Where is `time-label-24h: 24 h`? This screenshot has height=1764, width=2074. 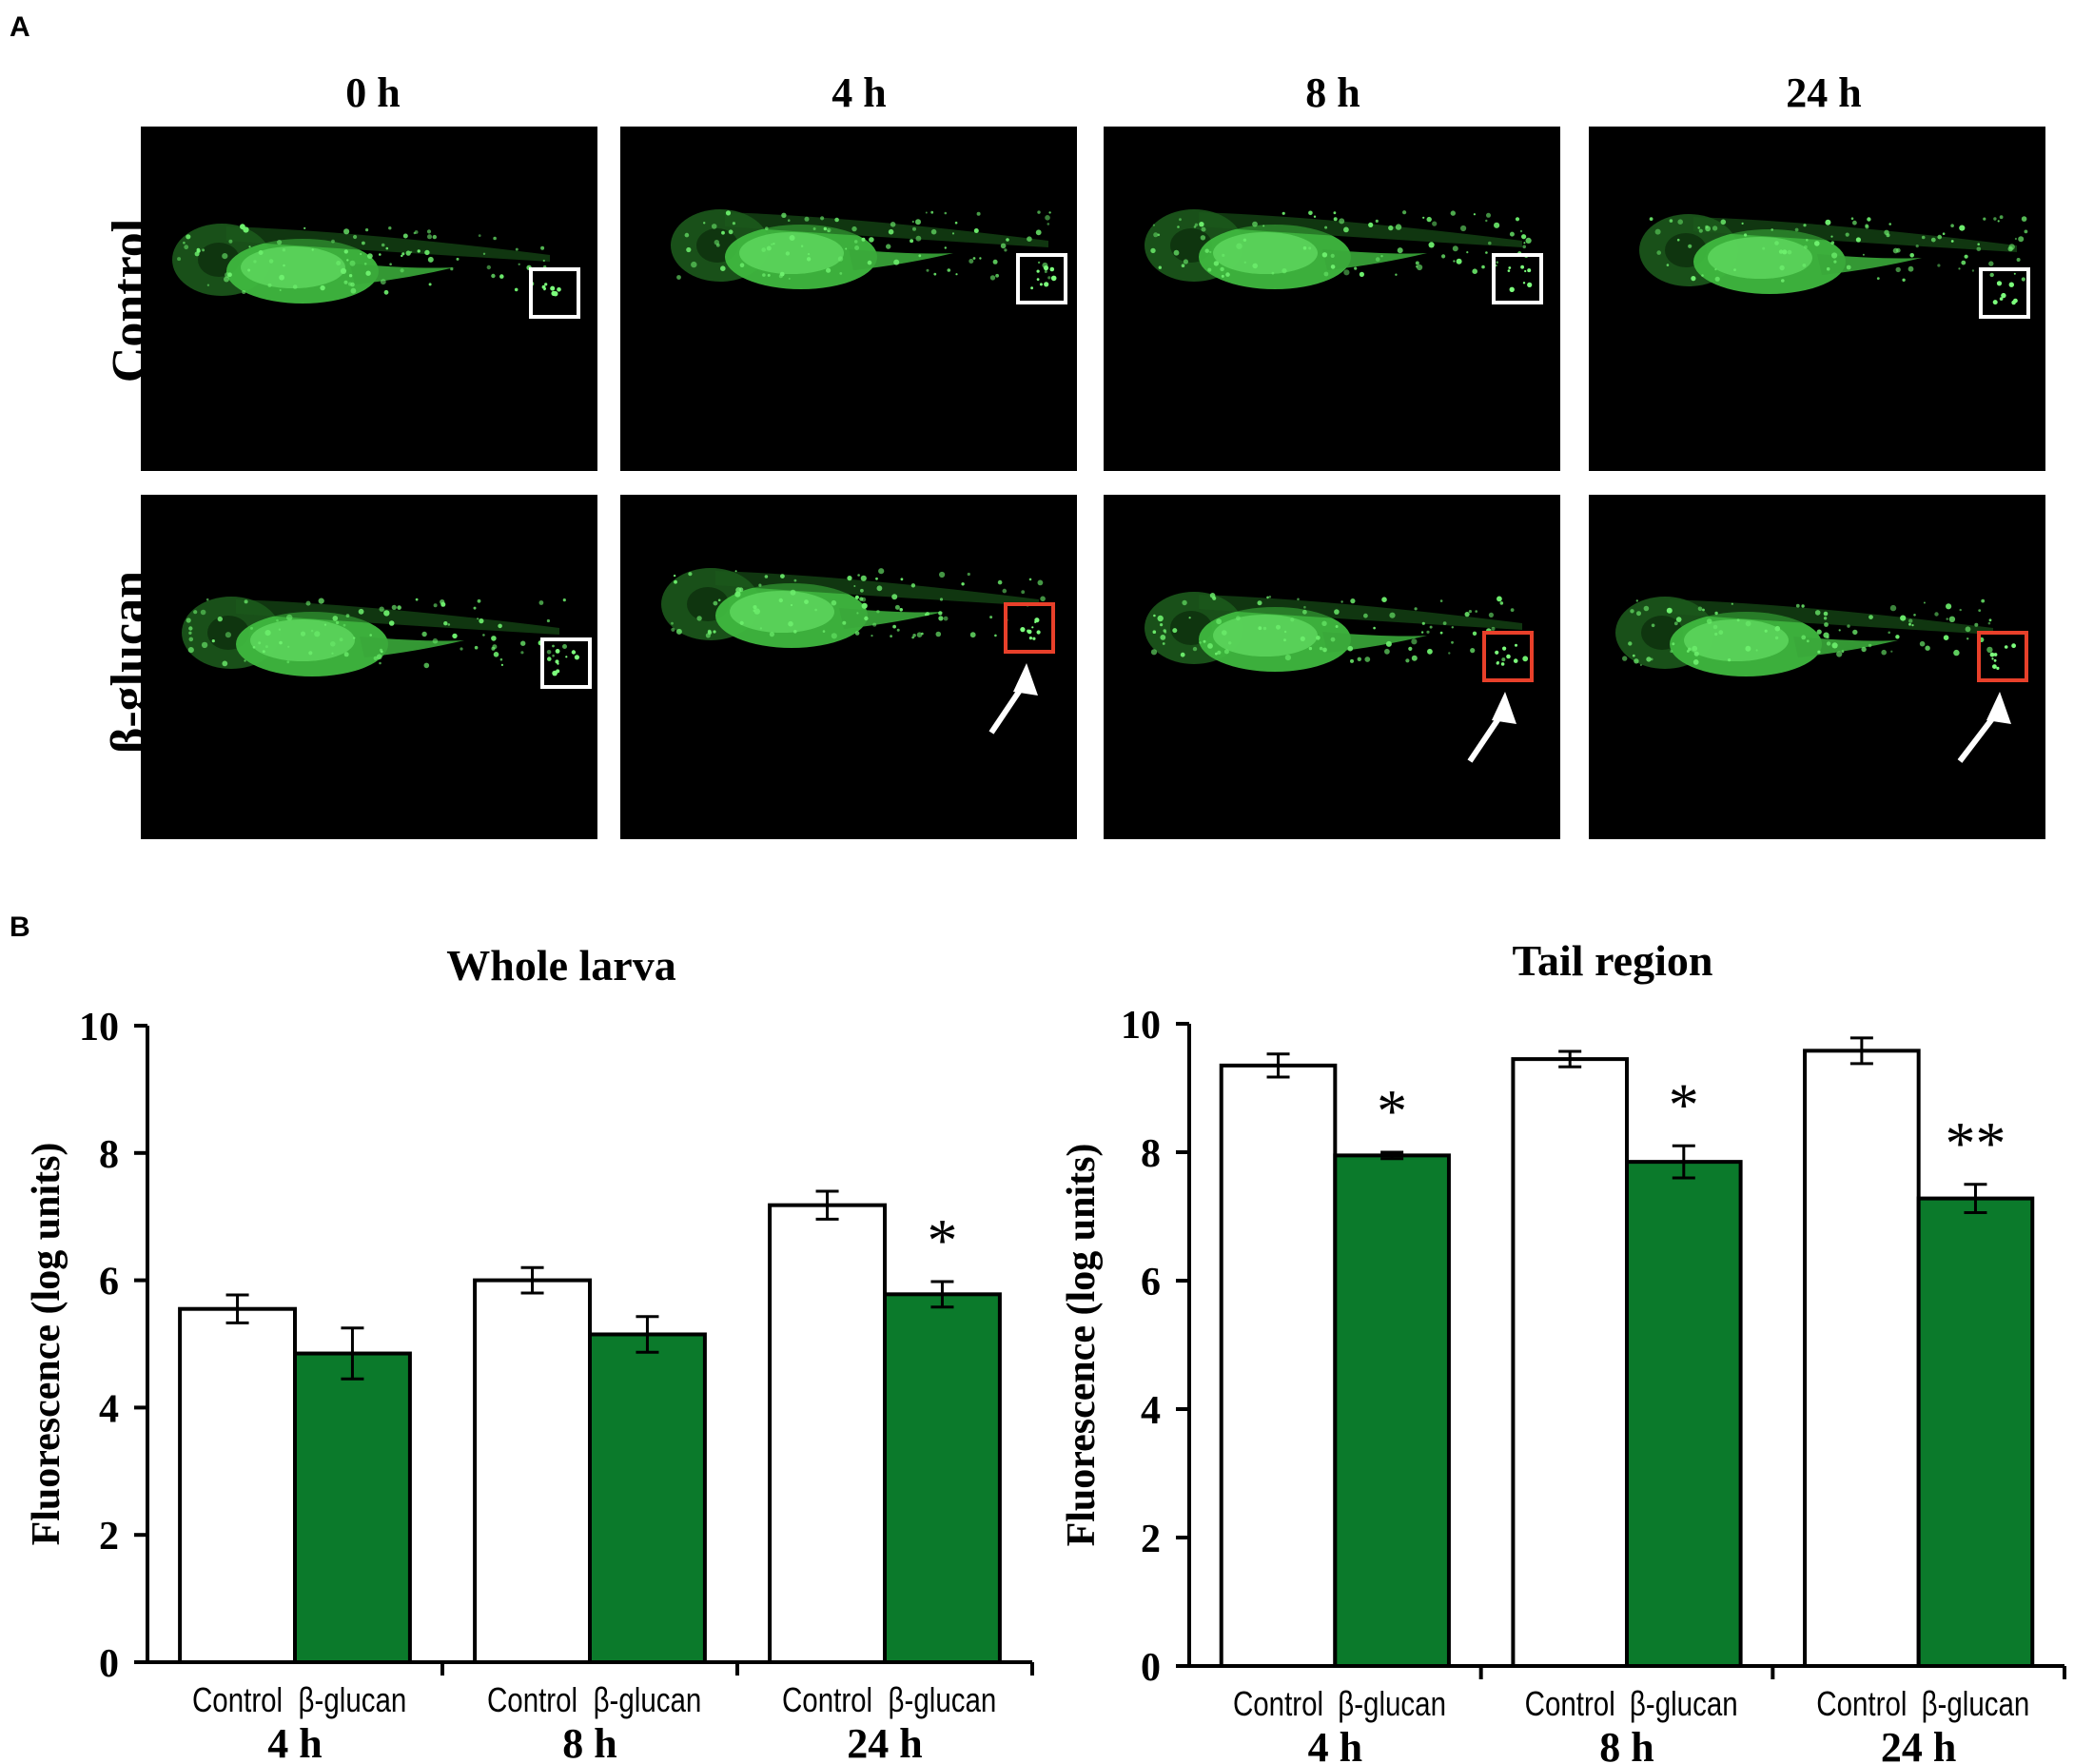
time-label-24h: 24 h is located at coordinates (1824, 92).